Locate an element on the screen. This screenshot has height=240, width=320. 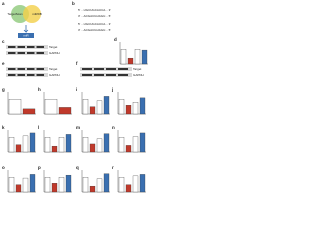
panel-letter: o is located at coordinates (3, 167).